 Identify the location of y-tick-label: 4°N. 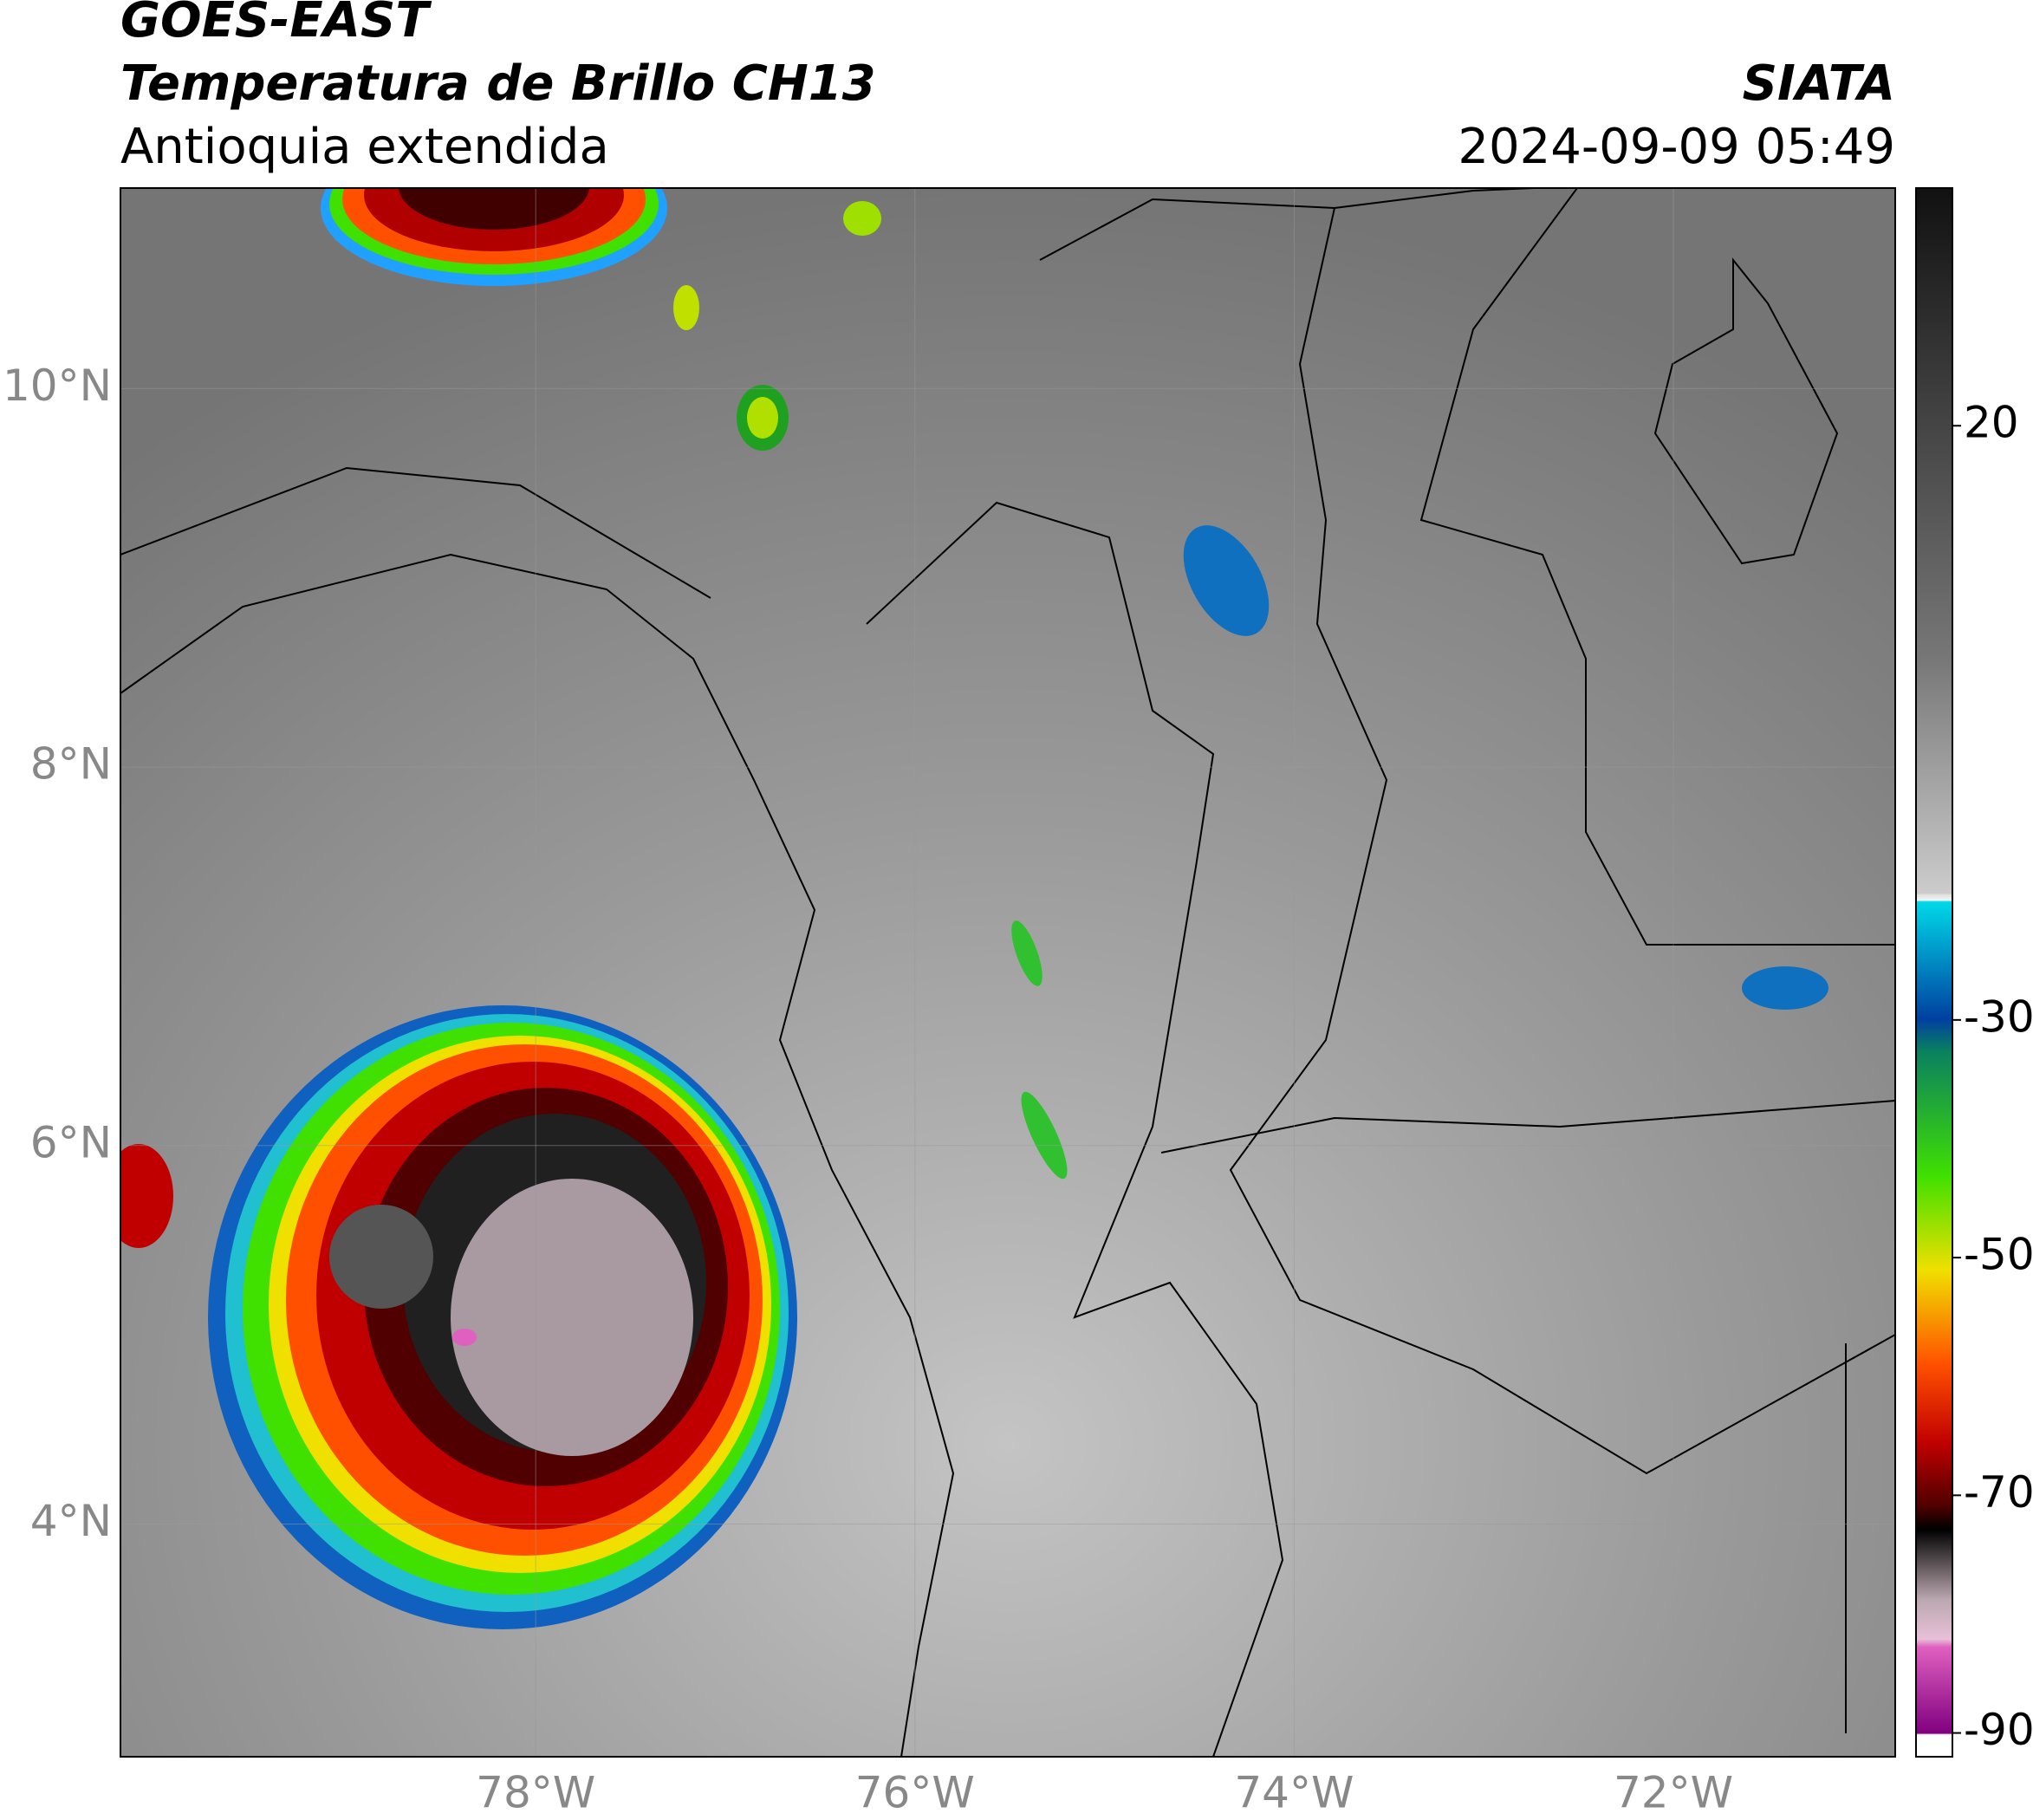
(71, 1521).